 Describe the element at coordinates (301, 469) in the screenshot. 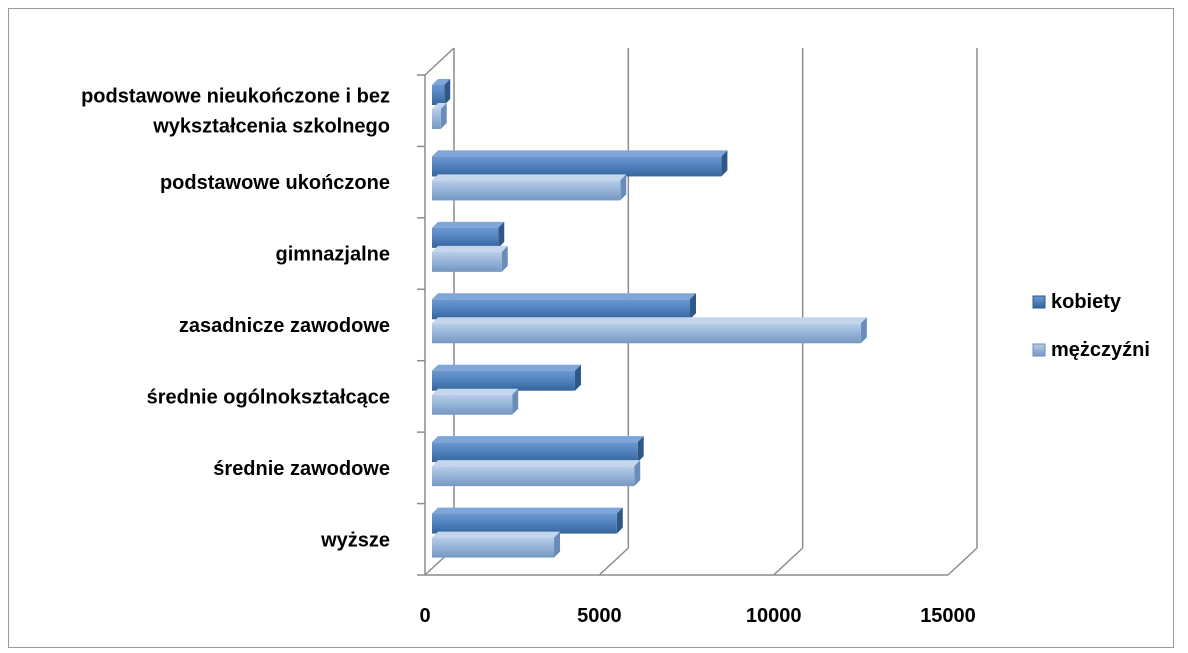

I see `category-label: średnie zawodowe` at that location.